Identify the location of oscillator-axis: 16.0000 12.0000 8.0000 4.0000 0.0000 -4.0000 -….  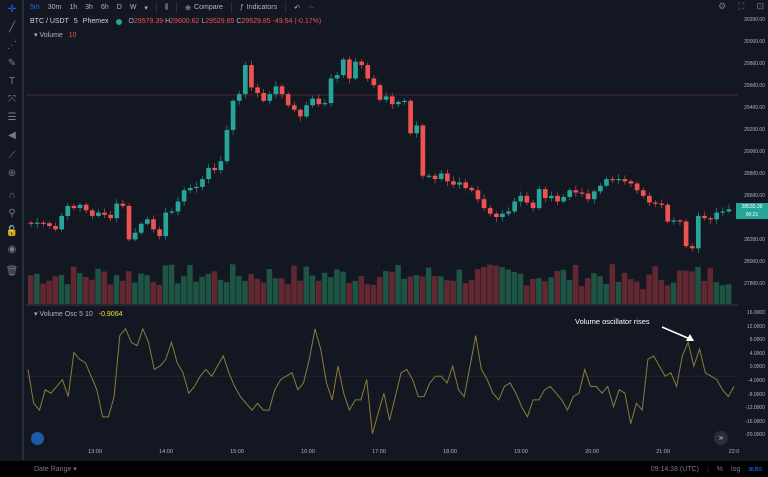
(753, 378).